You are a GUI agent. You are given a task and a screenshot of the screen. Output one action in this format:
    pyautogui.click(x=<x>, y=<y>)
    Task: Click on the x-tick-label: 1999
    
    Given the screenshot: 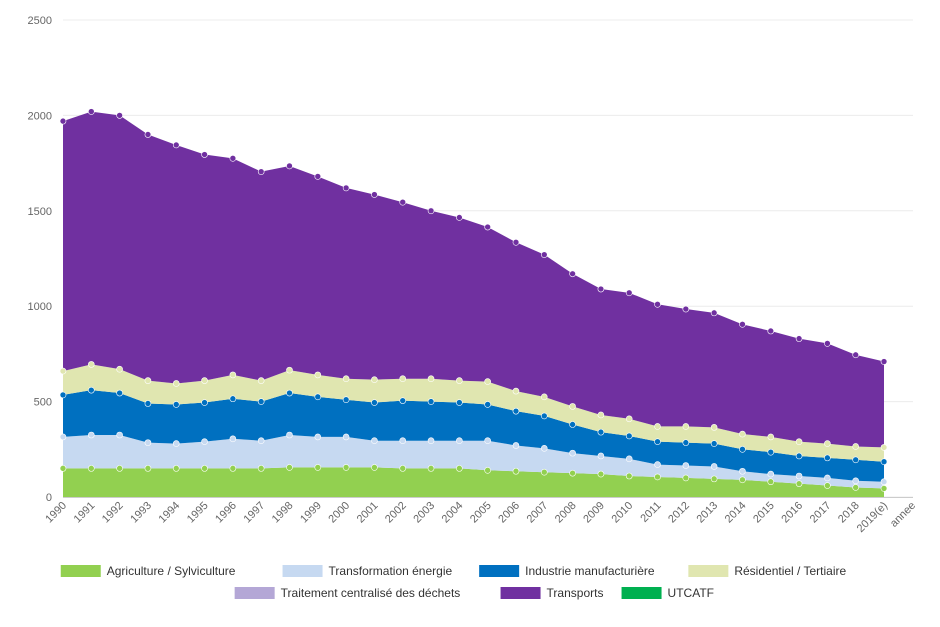 What is the action you would take?
    pyautogui.click(x=311, y=513)
    